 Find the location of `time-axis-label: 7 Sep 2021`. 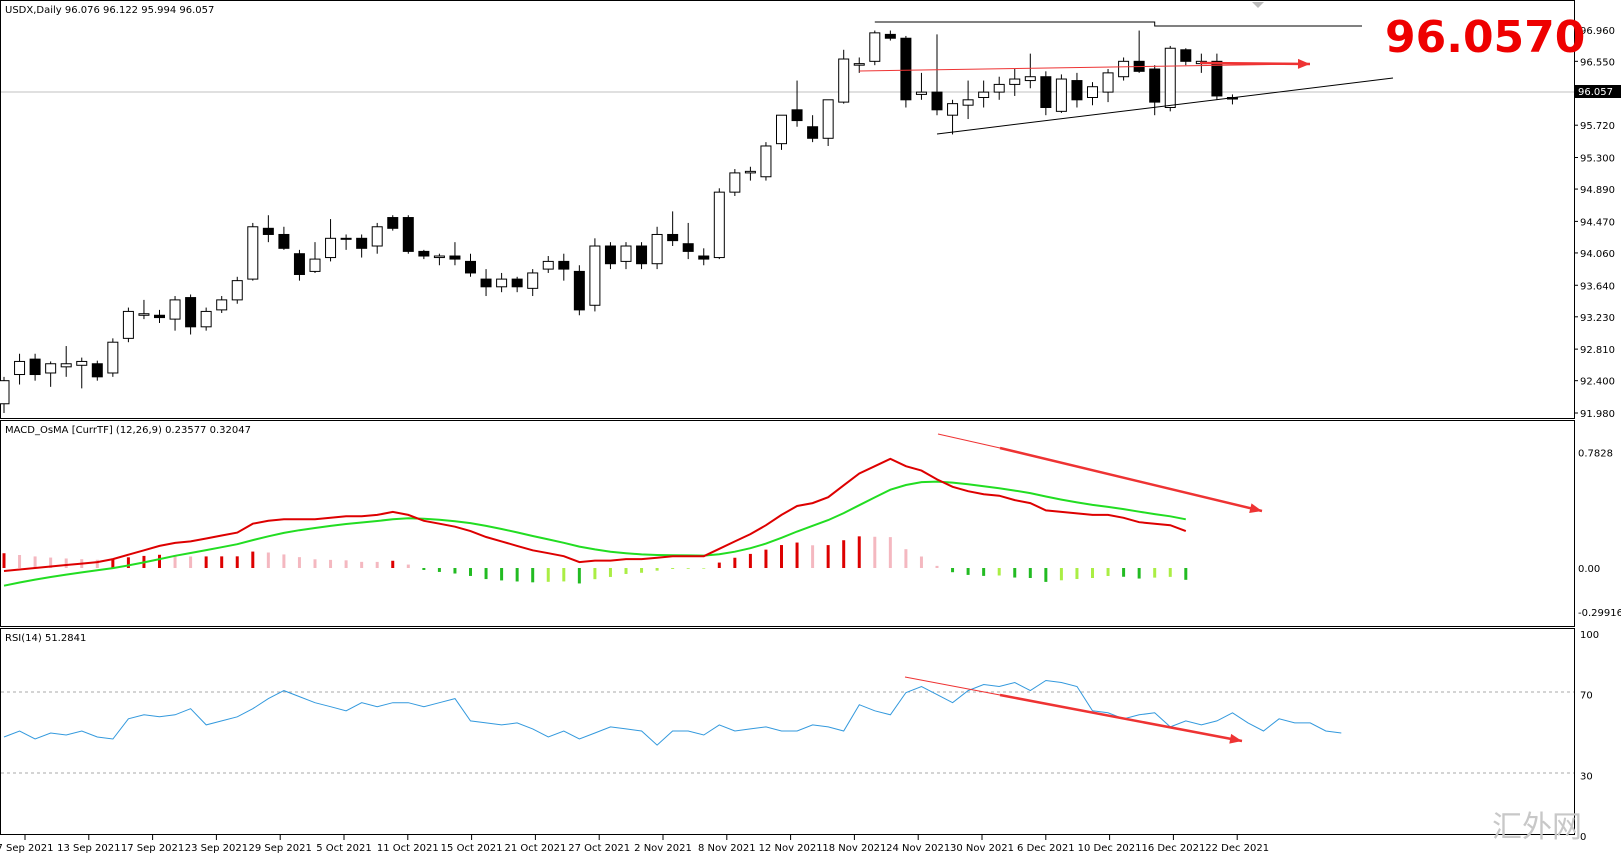

time-axis-label: 7 Sep 2021 is located at coordinates (27, 848).